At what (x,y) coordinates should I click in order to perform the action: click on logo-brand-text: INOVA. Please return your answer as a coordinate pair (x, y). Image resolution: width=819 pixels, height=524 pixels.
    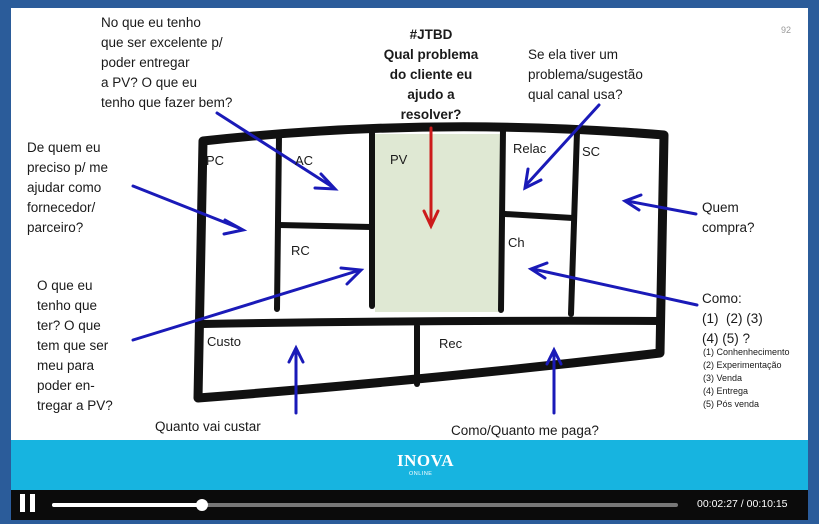
    Looking at the image, I should click on (425, 460).